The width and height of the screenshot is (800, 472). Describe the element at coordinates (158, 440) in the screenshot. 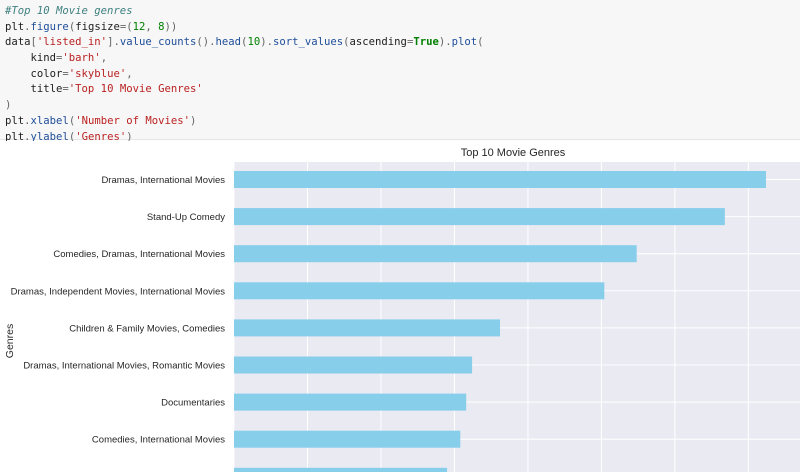

I see `y-tick-label: Comedies, International Movies` at that location.